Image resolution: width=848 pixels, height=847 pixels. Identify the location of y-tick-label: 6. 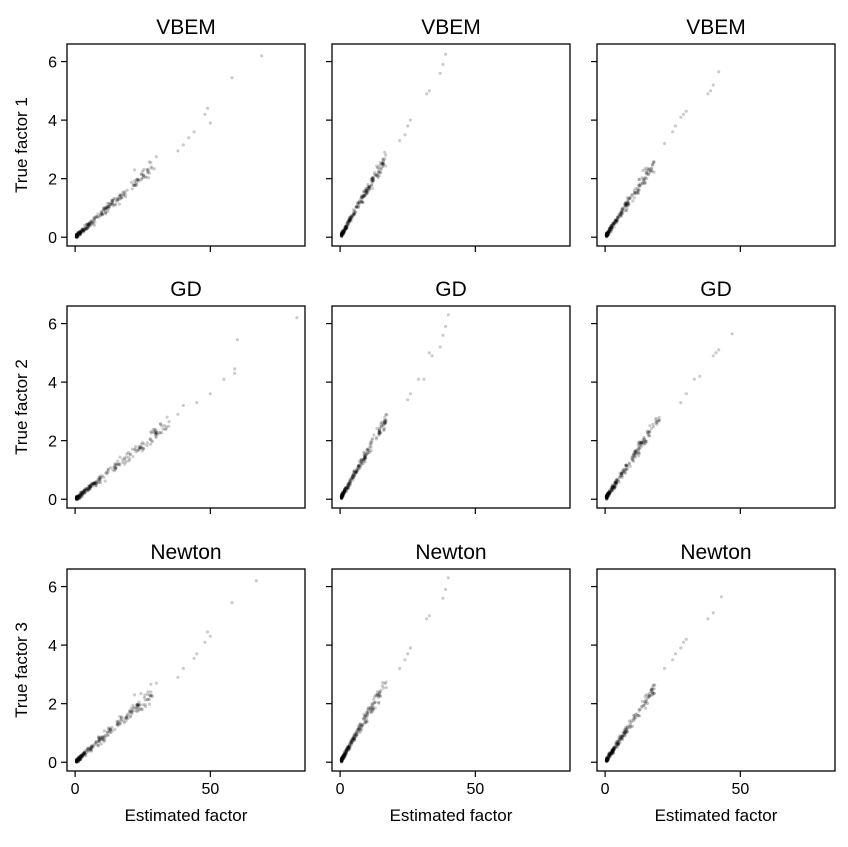
(52, 325).